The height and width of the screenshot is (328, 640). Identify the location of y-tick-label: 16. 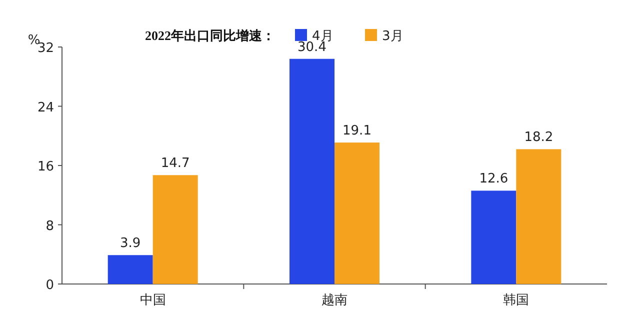
(45, 167).